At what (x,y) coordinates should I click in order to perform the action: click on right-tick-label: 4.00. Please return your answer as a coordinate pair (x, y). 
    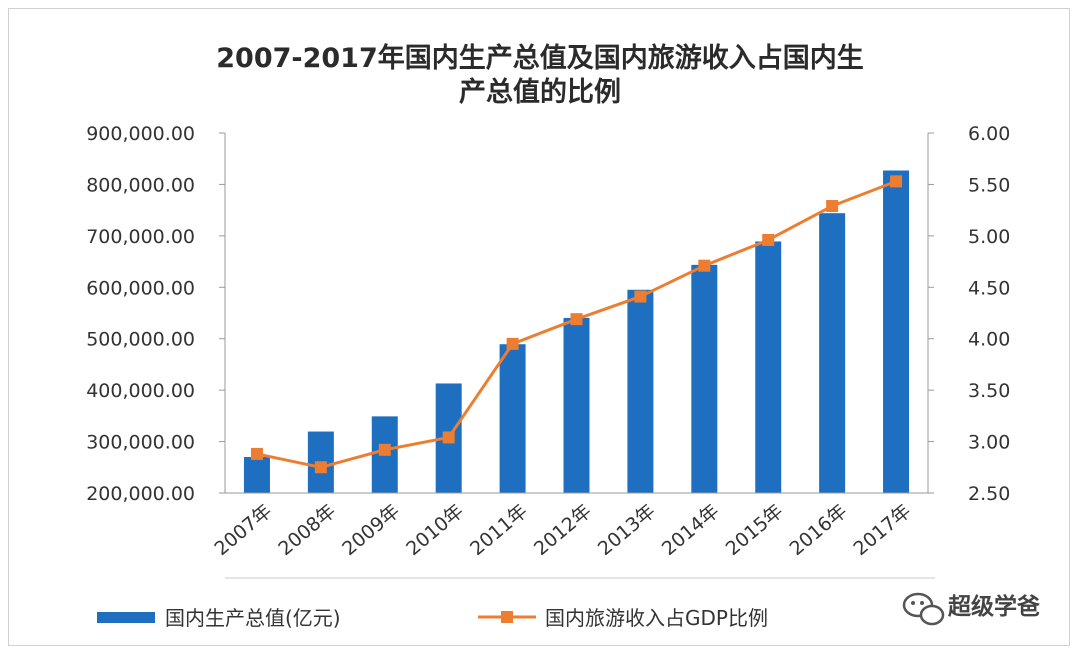
    Looking at the image, I should click on (989, 340).